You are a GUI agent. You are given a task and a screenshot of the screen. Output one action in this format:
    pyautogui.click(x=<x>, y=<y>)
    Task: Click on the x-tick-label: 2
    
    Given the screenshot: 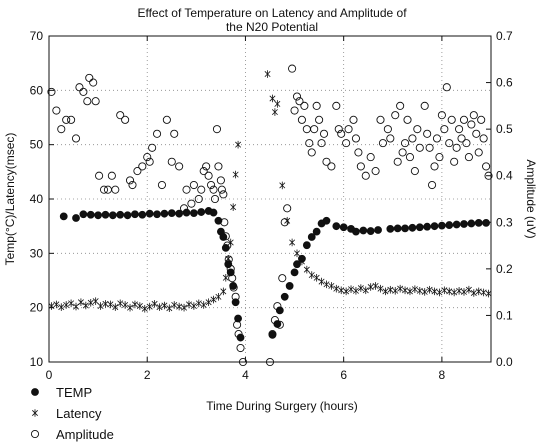 What is the action you would take?
    pyautogui.click(x=147, y=375)
    